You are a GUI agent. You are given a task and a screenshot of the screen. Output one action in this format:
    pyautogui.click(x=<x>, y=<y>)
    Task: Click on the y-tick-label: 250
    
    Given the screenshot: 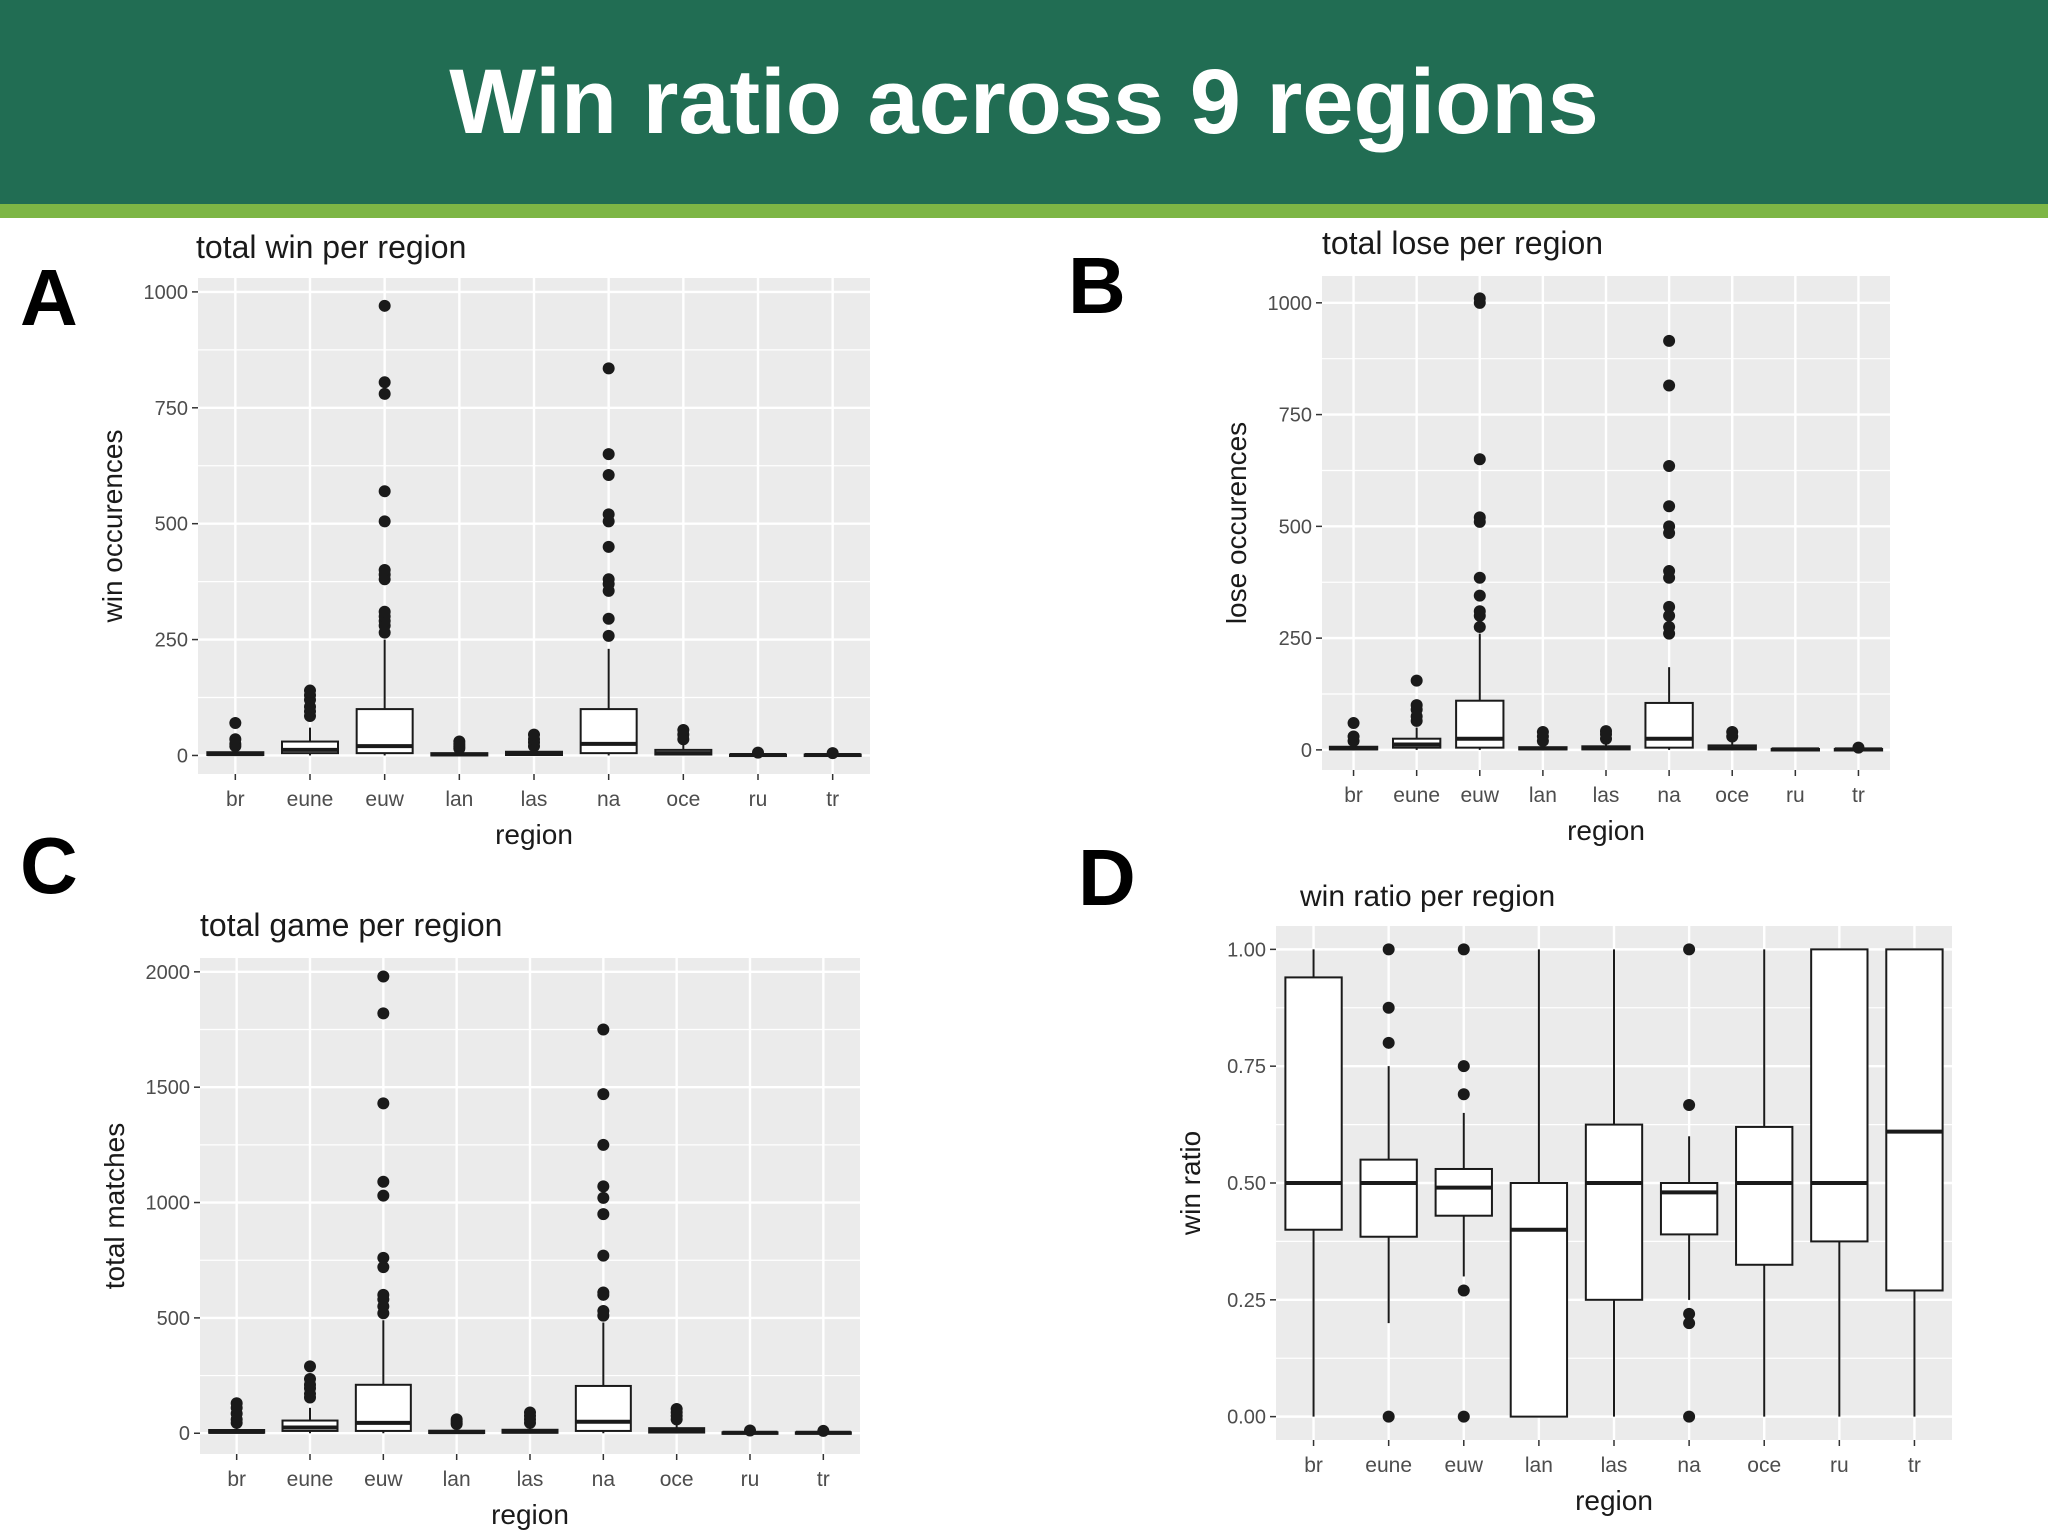 What is the action you would take?
    pyautogui.click(x=171, y=641)
    